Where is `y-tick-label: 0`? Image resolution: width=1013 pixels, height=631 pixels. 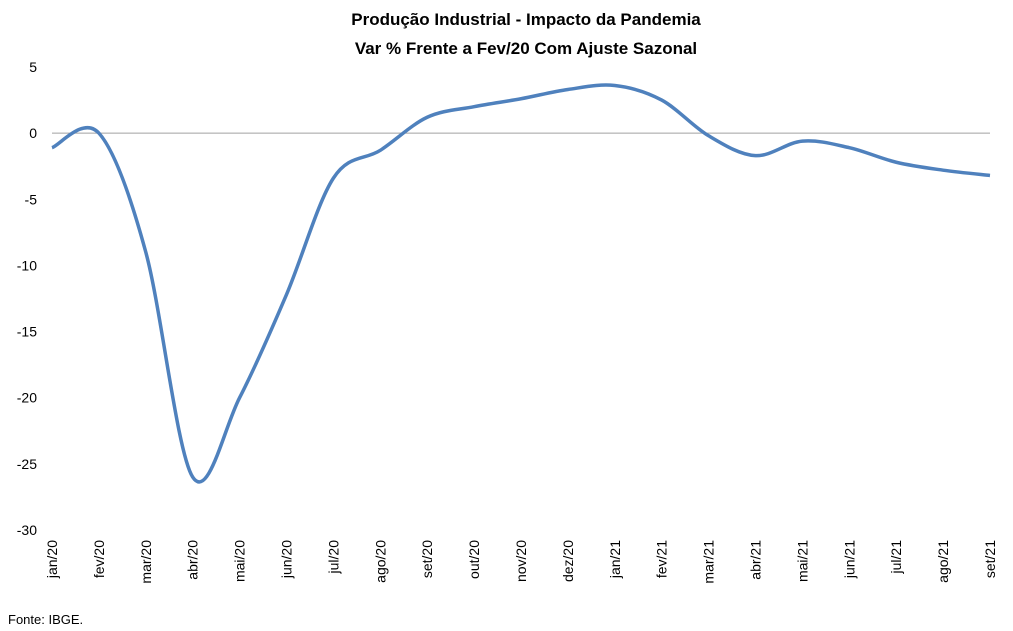 y-tick-label: 0 is located at coordinates (33, 133).